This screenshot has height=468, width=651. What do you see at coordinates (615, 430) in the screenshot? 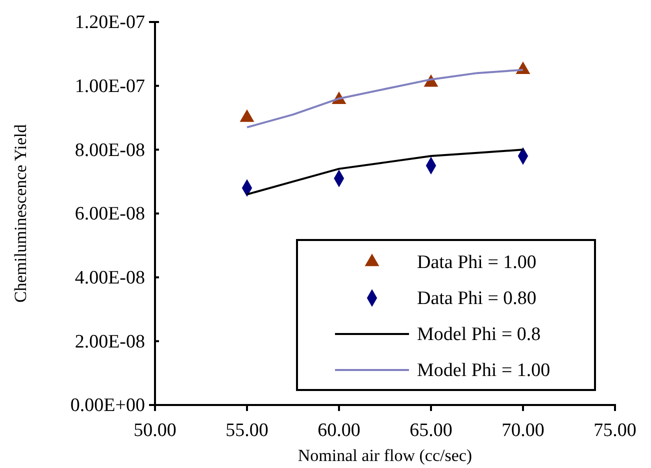
I see `x-tick-label: 75.00` at bounding box center [615, 430].